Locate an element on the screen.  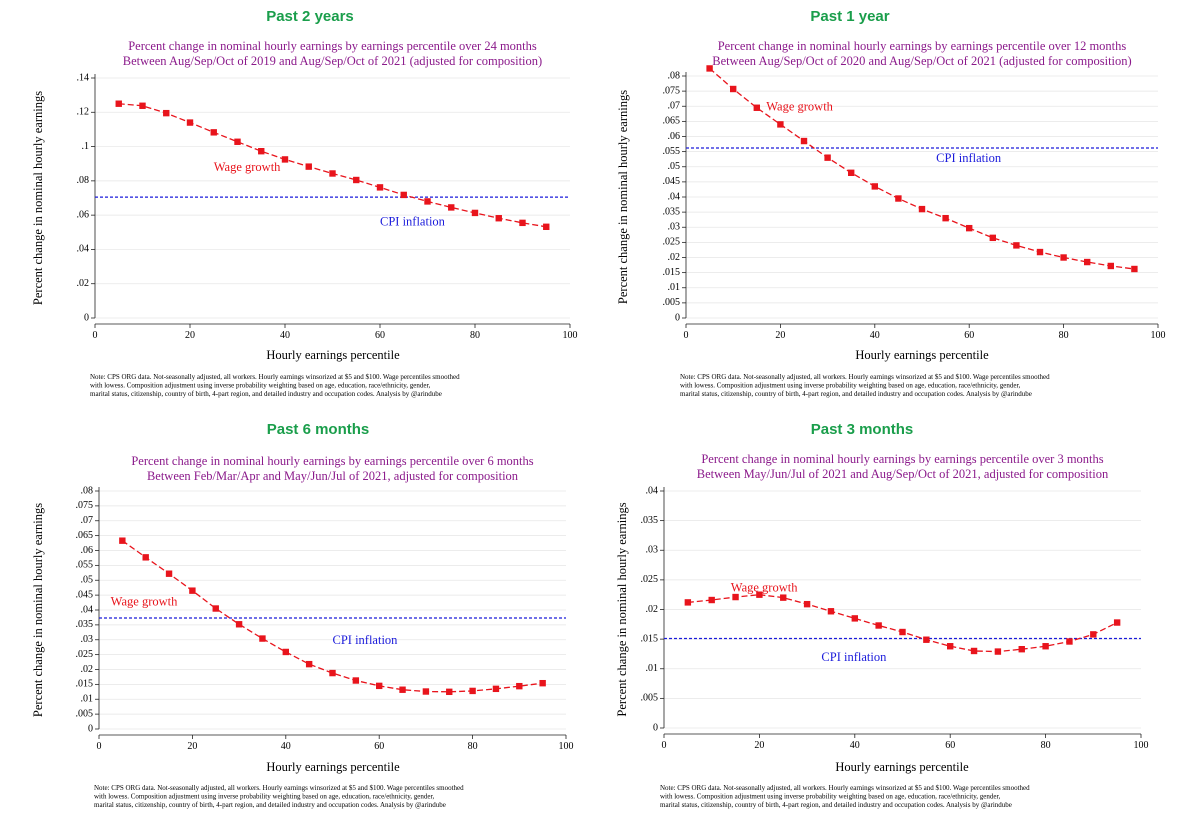
panel-heading: Past 1 year is located at coordinates (849, 16).